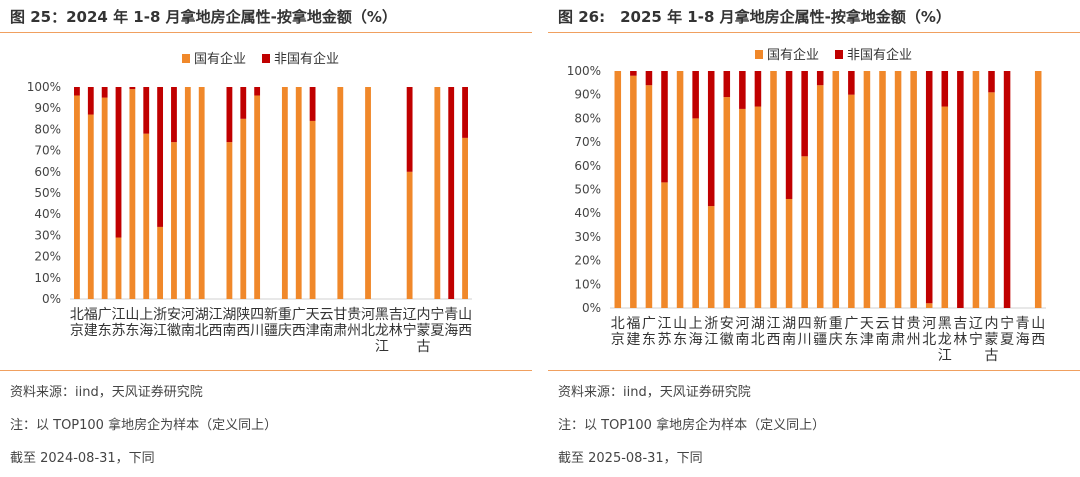 The image size is (1080, 477). What do you see at coordinates (727, 332) in the screenshot?
I see `x-tick-label: 安徽` at bounding box center [727, 332].